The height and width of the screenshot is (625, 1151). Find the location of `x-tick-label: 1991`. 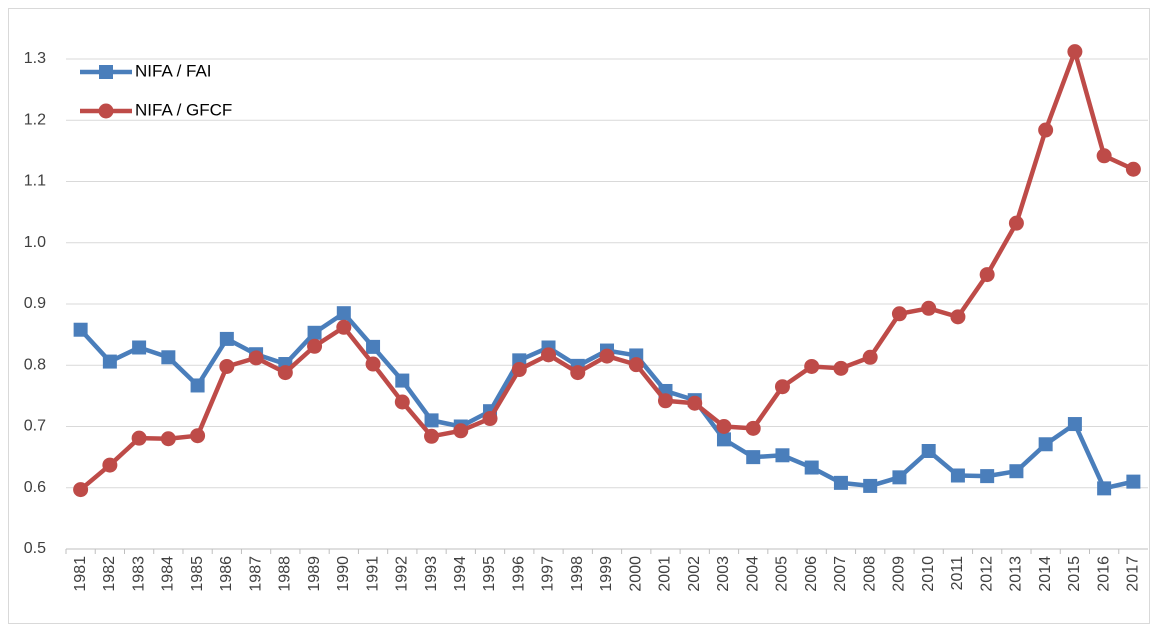

x-tick-label: 1991 is located at coordinates (372, 574).